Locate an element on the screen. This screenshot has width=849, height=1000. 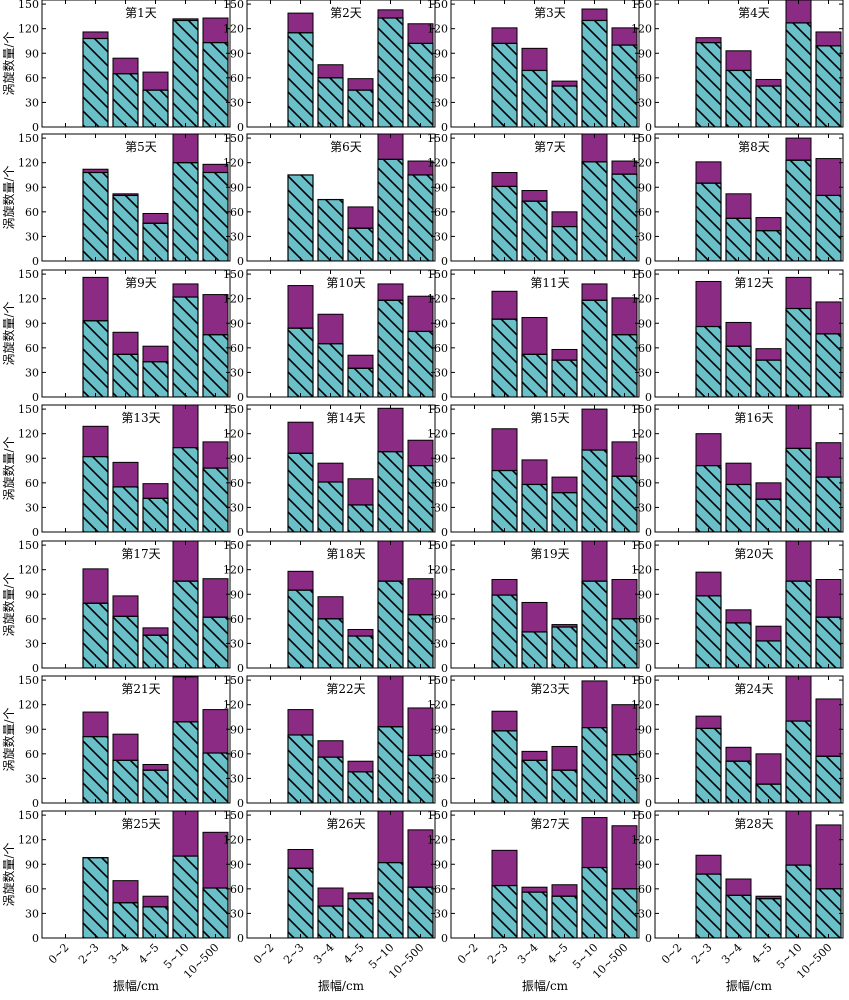
x-tick-label: 3~4 is located at coordinates (324, 954).